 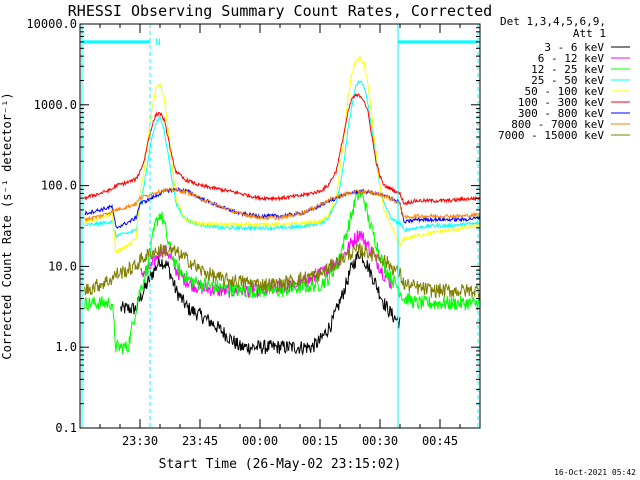 What do you see at coordinates (380, 441) in the screenshot?
I see `x-tick-label: 00:30` at bounding box center [380, 441].